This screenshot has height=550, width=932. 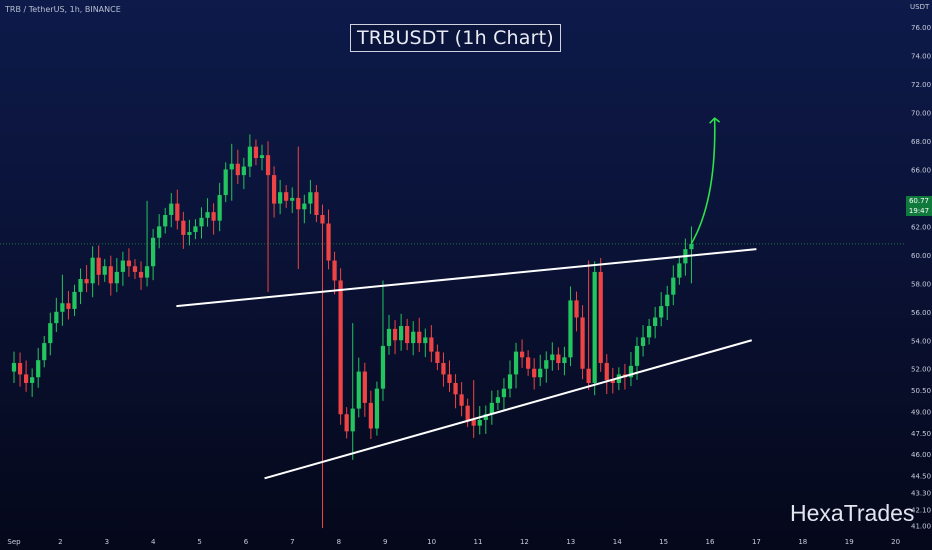 What do you see at coordinates (617, 542) in the screenshot?
I see `x-tick-label: 14` at bounding box center [617, 542].